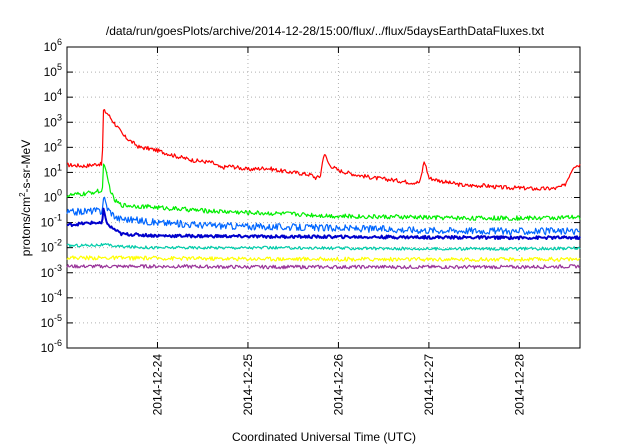  Describe the element at coordinates (59, 167) in the screenshot. I see `y-tick-label-exp: 1` at that location.